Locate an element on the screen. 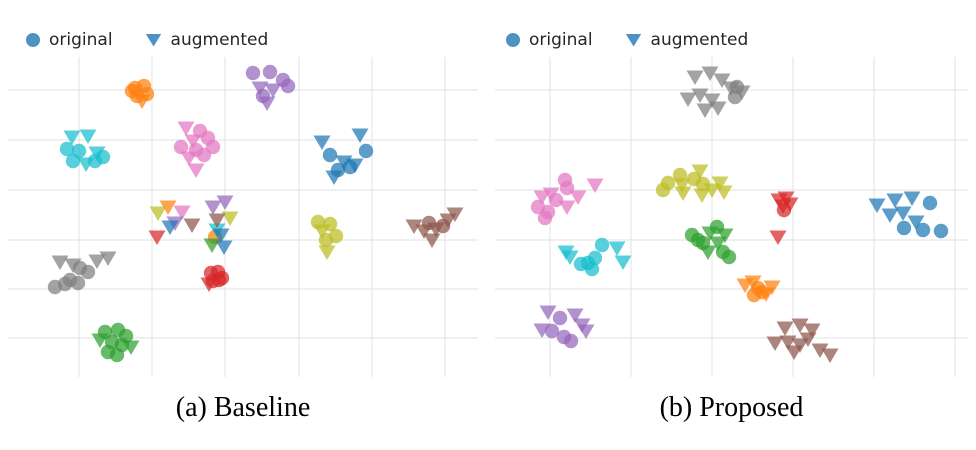  legend-baseline: original augmented is located at coordinates (147, 40).